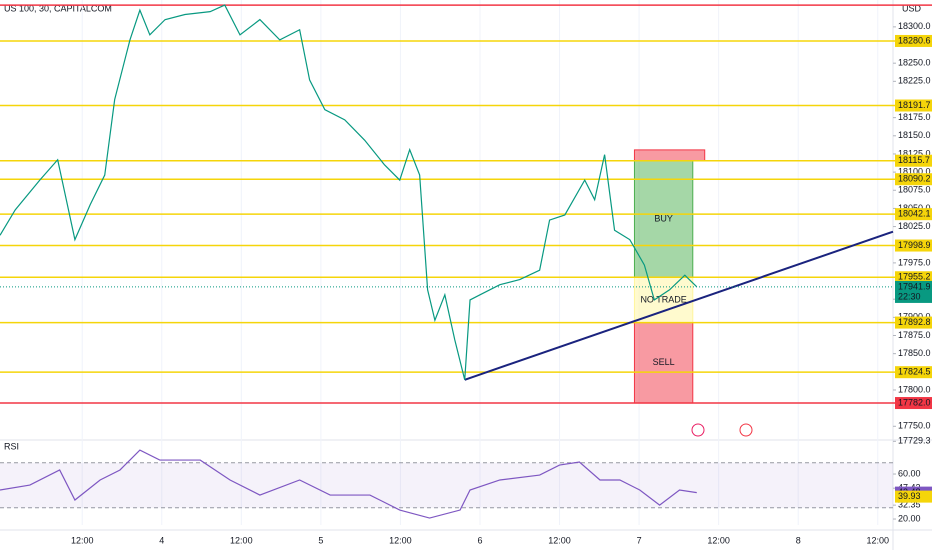 Image resolution: width=932 pixels, height=550 pixels. What do you see at coordinates (320, 540) in the screenshot?
I see `x-tick-label: 5` at bounding box center [320, 540].